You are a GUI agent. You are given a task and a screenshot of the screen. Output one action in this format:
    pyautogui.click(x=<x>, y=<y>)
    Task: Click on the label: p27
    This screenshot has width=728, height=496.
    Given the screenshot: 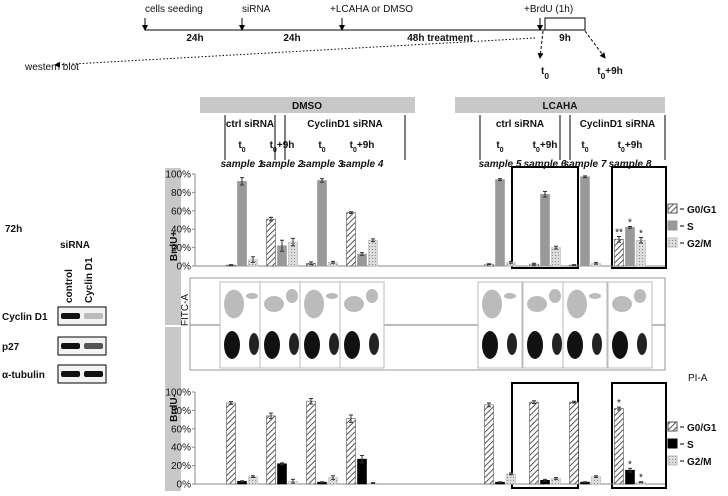 What is the action you would take?
    pyautogui.click(x=11, y=347)
    